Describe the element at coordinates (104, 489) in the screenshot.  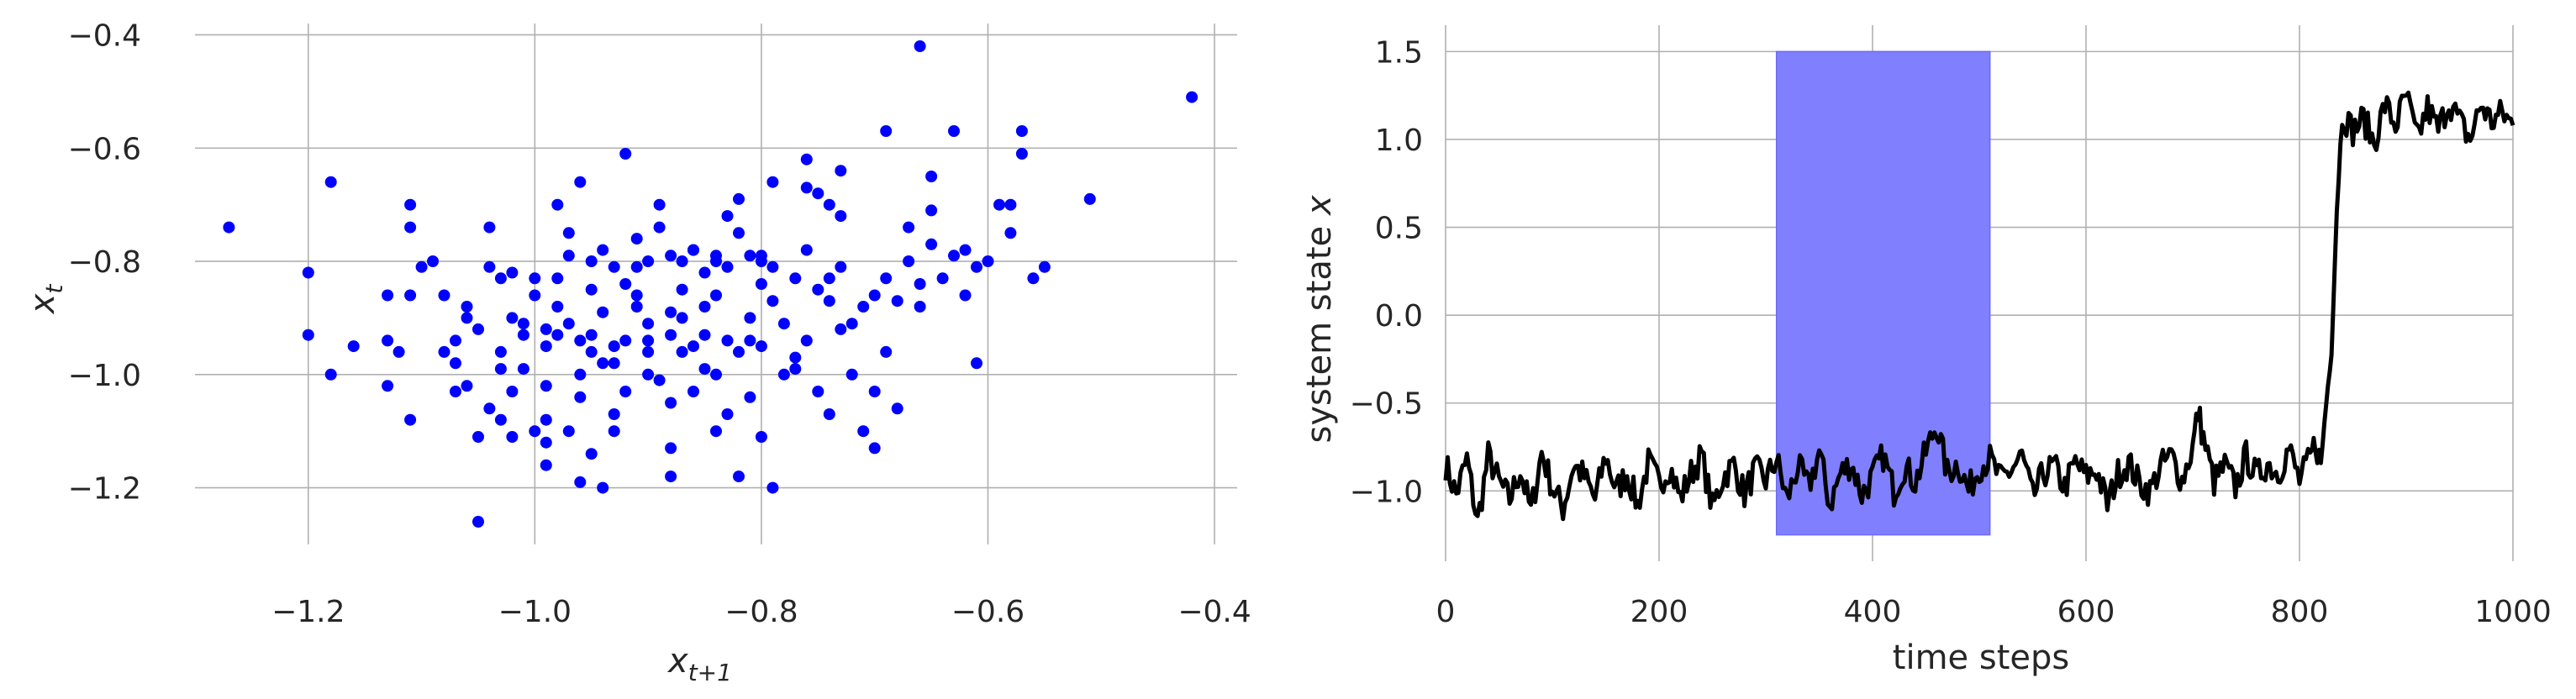
I see `scatter-y-tick-label: −1.2` at that location.